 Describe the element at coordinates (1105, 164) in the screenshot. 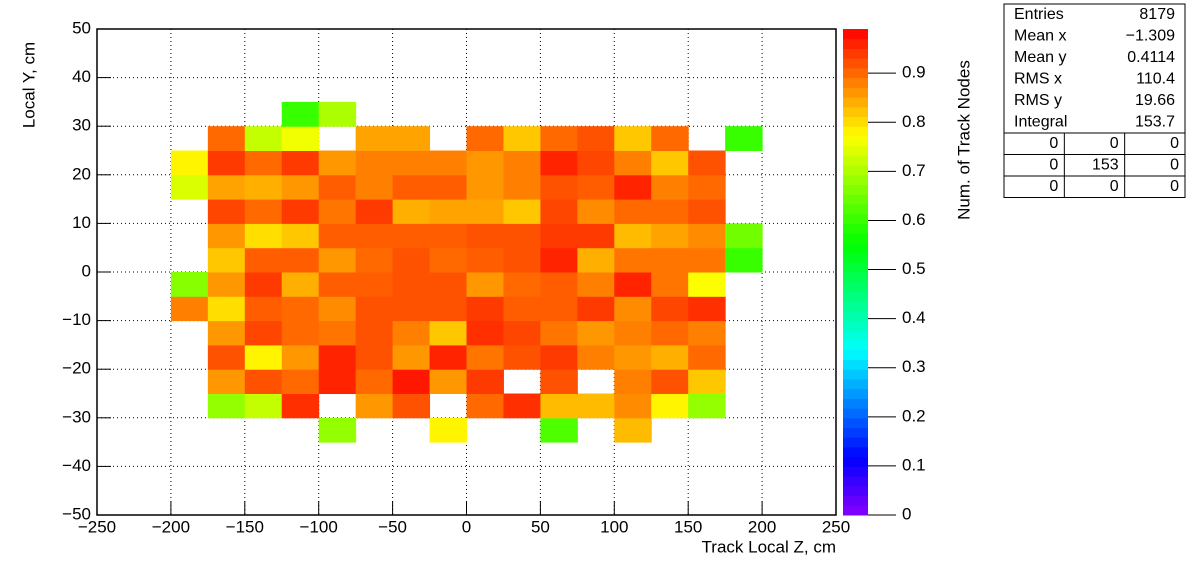

I see `overflow-cell: 153` at that location.